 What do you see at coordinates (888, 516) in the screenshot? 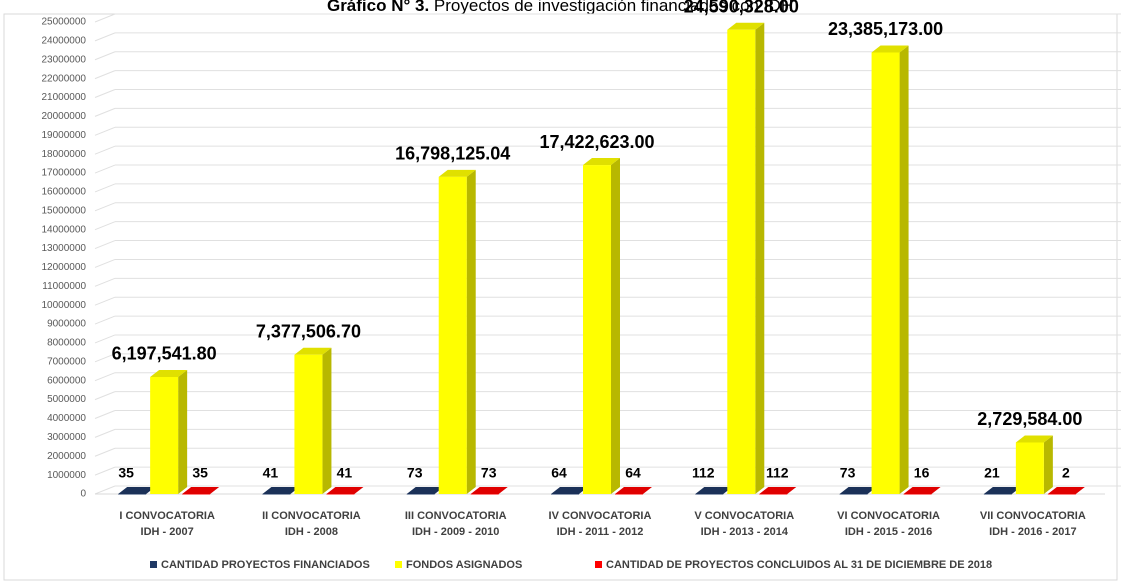
I see `x-tick-label: VI CONVOCATORIA` at bounding box center [888, 516].